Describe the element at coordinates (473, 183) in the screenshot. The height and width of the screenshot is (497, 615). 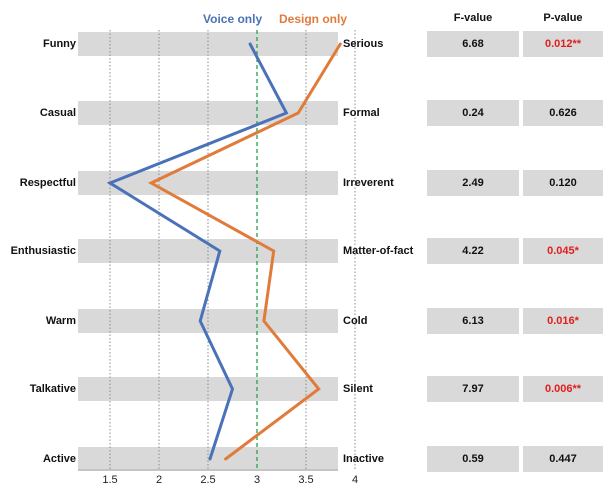
I see `f-value-cell: 2.49` at that location.